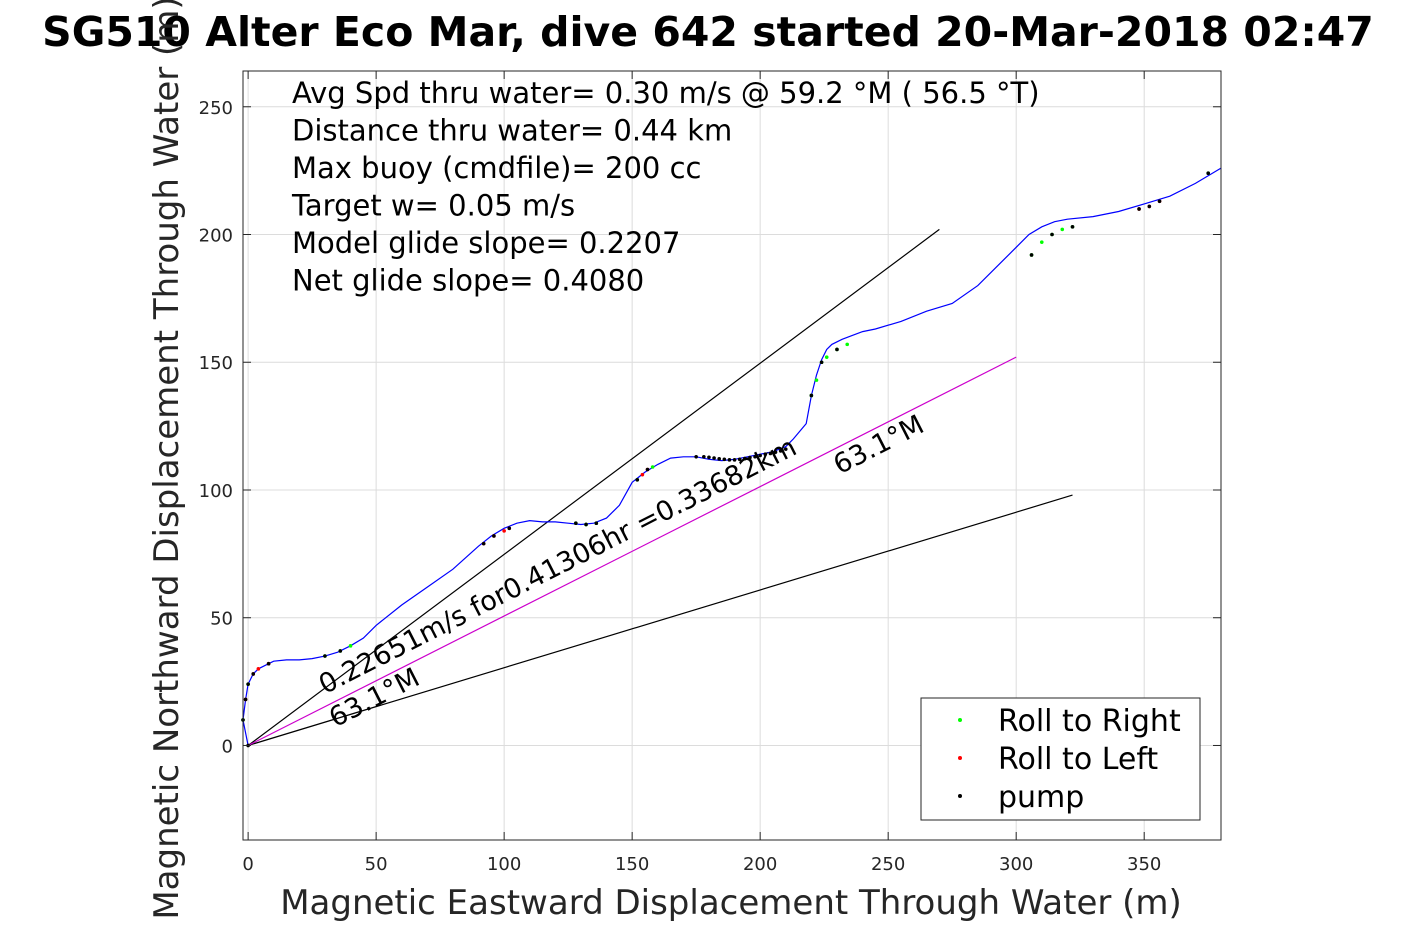 The width and height of the screenshot is (1417, 945). I want to click on x-tick-label: 300, so click(1016, 864).